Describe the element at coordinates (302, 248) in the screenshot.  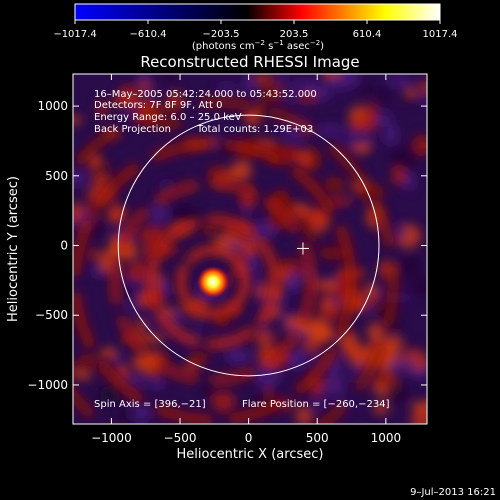
I see `spin-axis-marker` at that location.